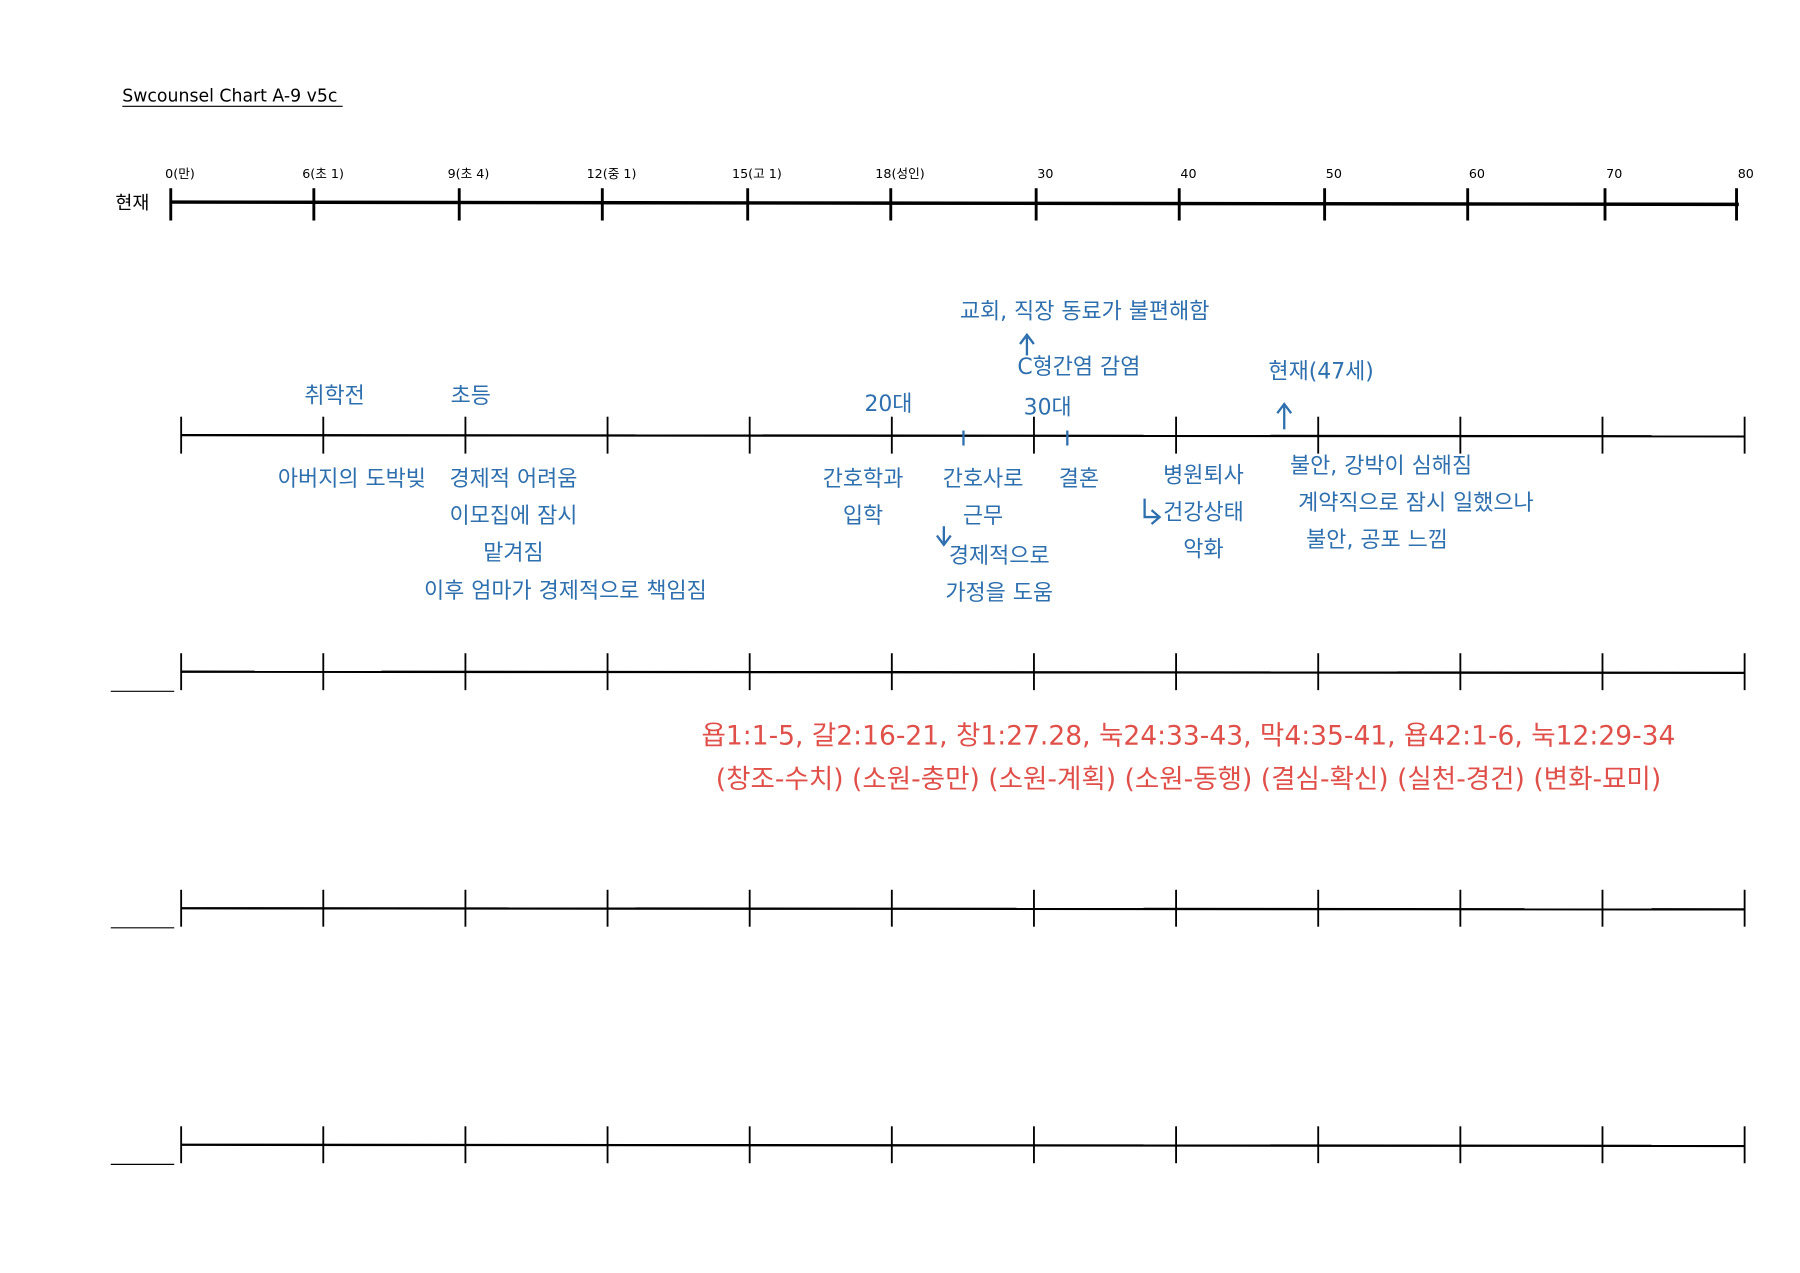  Describe the element at coordinates (1203, 475) in the screenshot. I see `handwritten-note: 병원퇴사` at that location.